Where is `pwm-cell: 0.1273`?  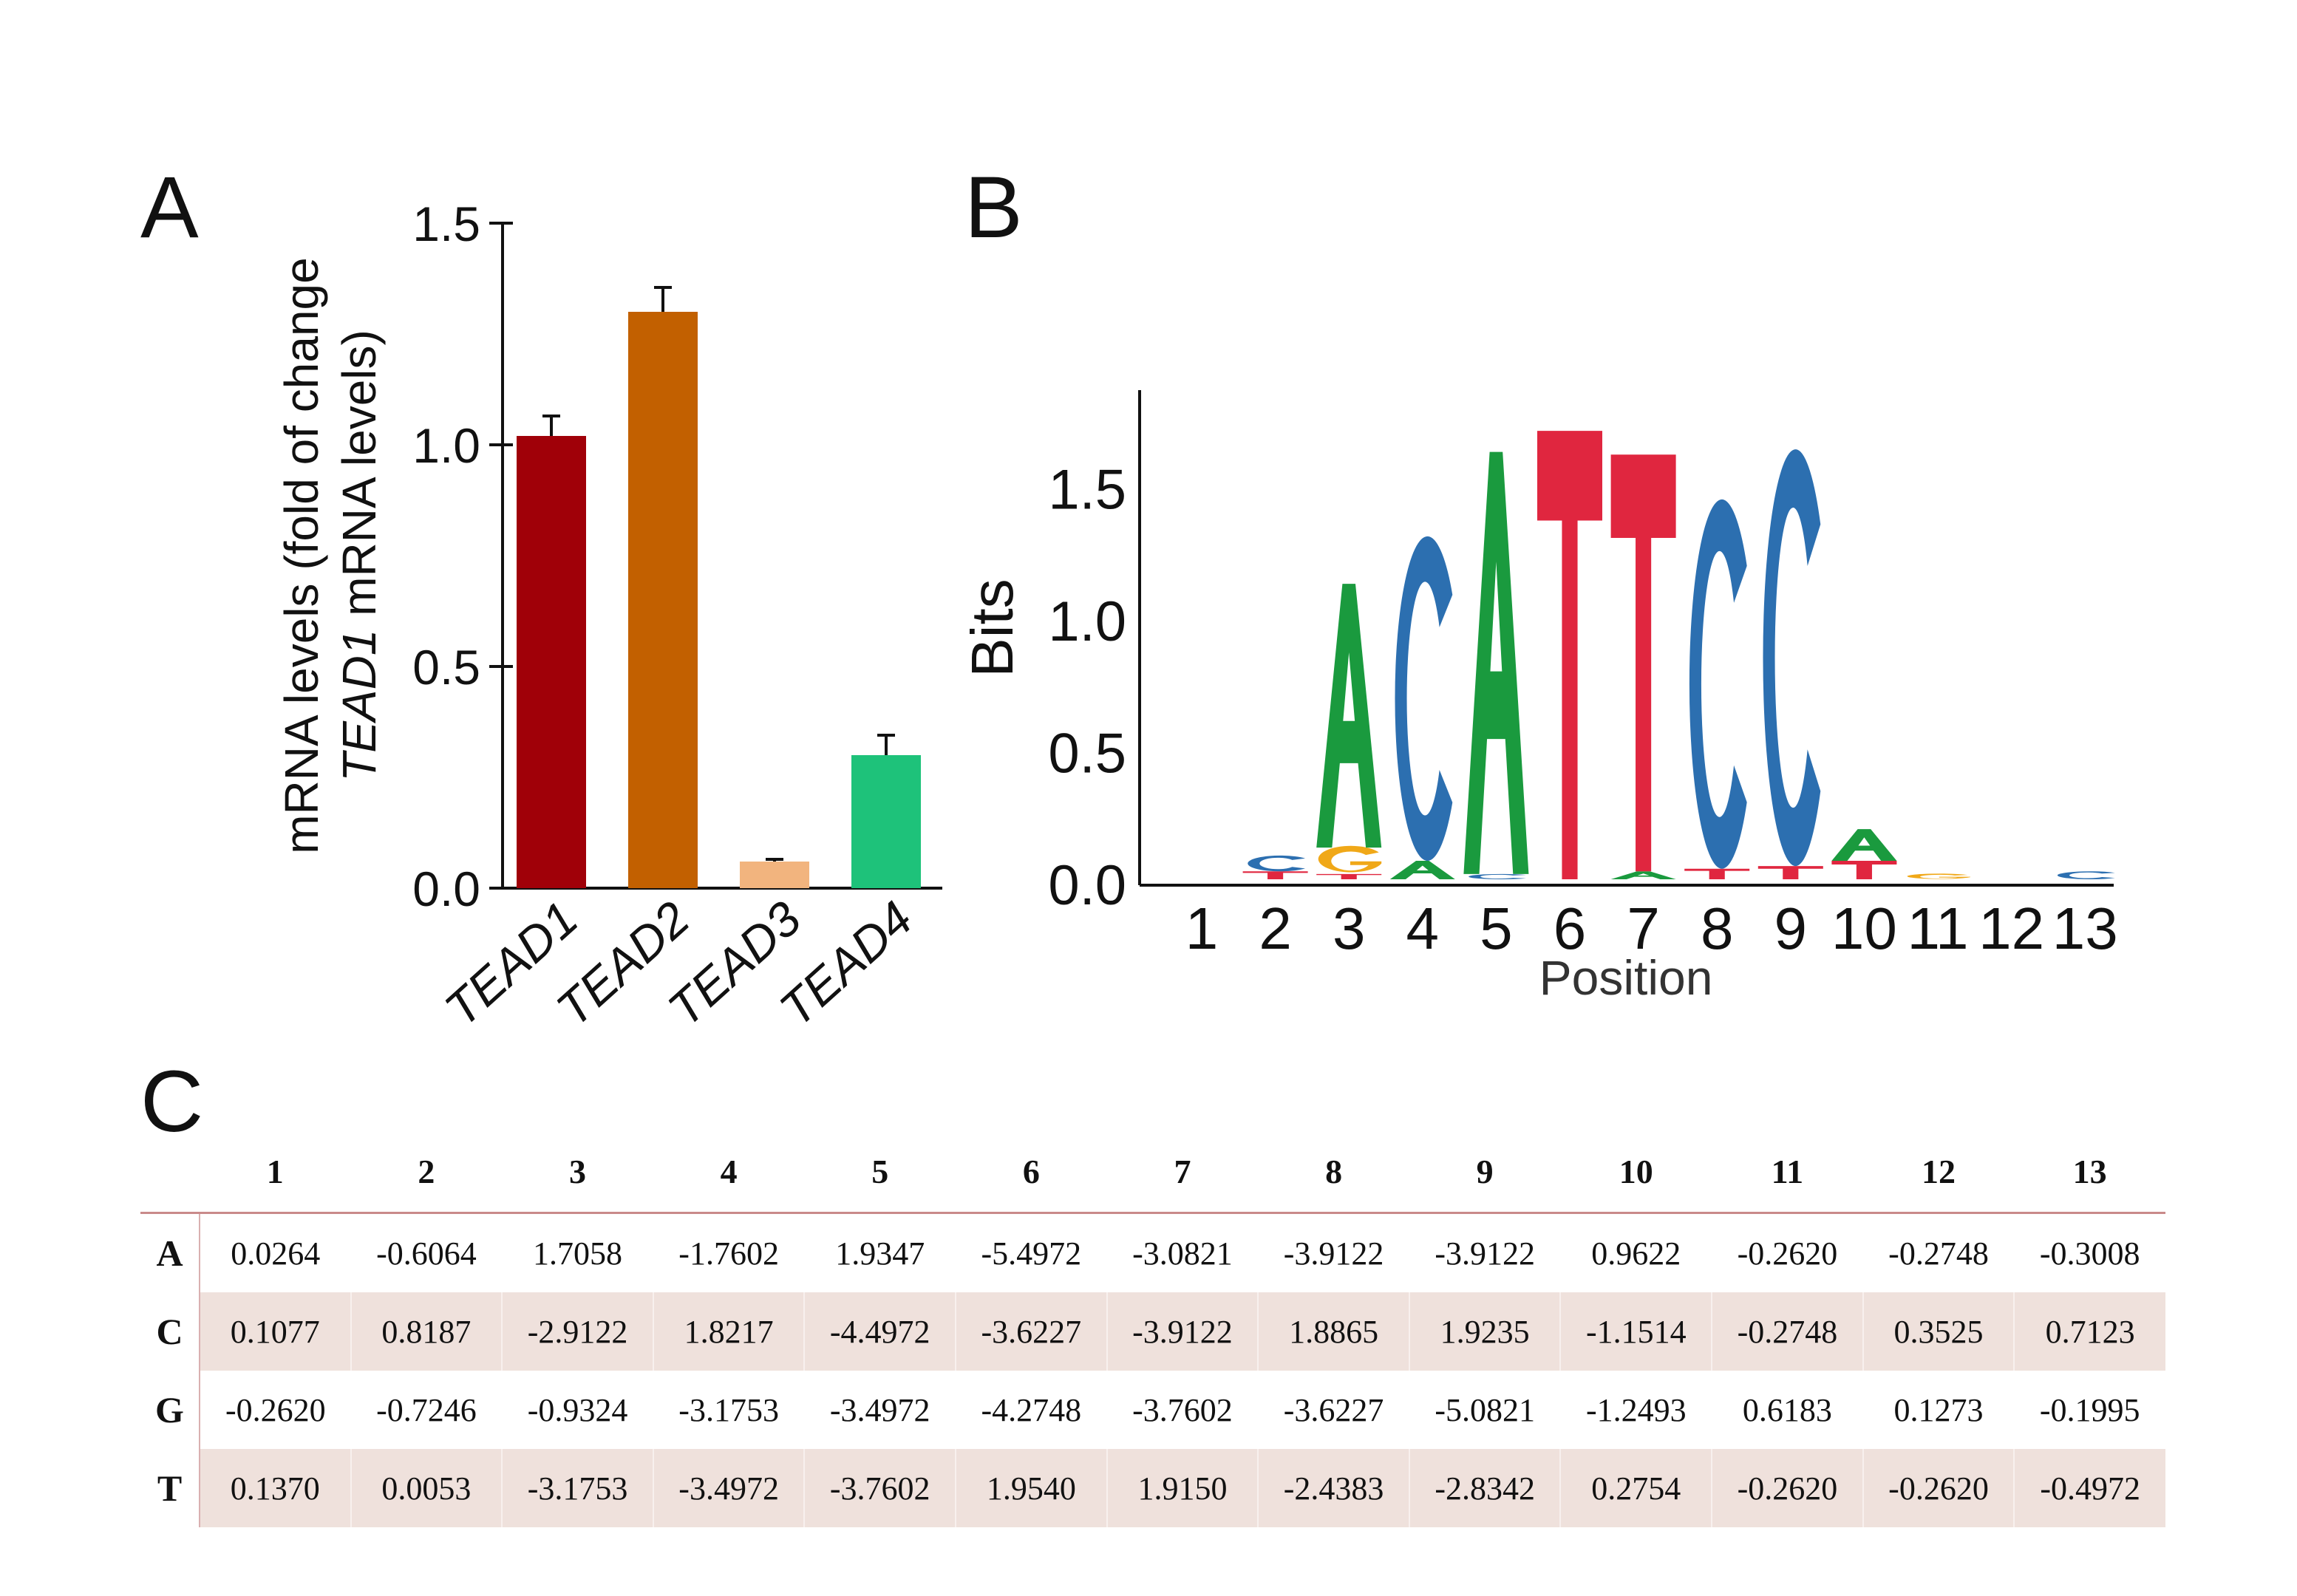
pwm-cell: 0.1273 is located at coordinates (1938, 1409).